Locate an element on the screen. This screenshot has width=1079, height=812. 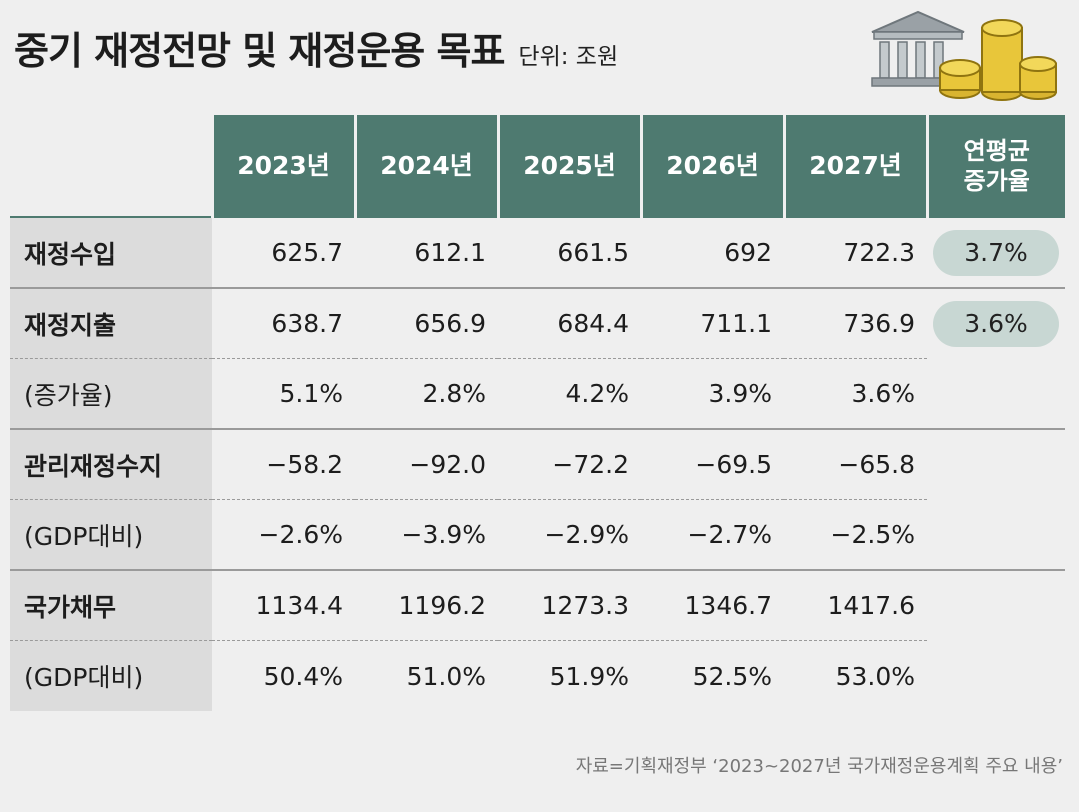
column-header: 2024년 is located at coordinates (425, 166).